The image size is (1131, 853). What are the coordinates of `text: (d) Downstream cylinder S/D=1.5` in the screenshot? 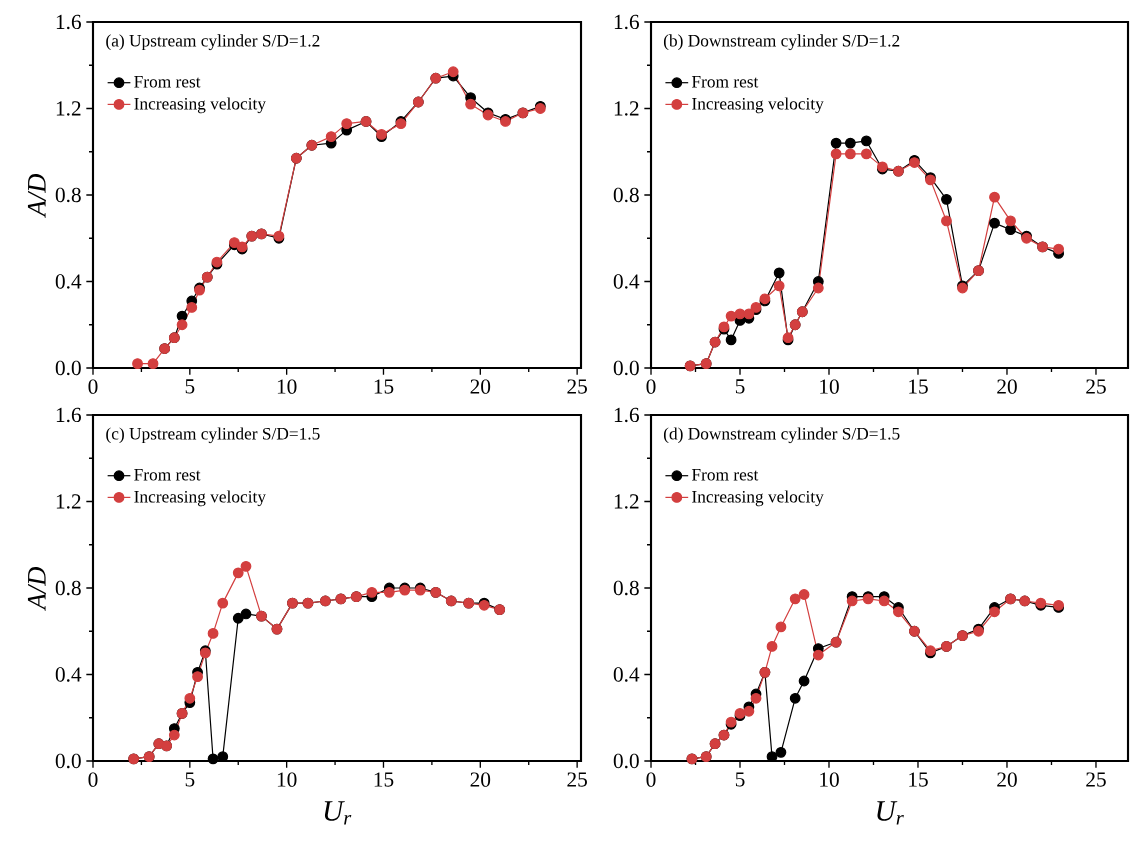 It's located at (781, 435).